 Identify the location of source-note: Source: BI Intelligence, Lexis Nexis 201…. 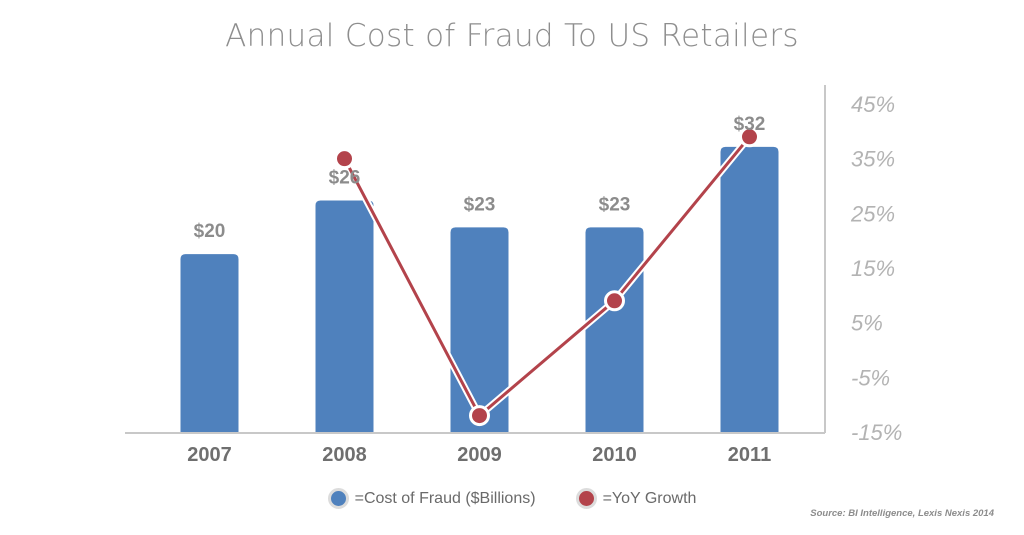
(902, 513).